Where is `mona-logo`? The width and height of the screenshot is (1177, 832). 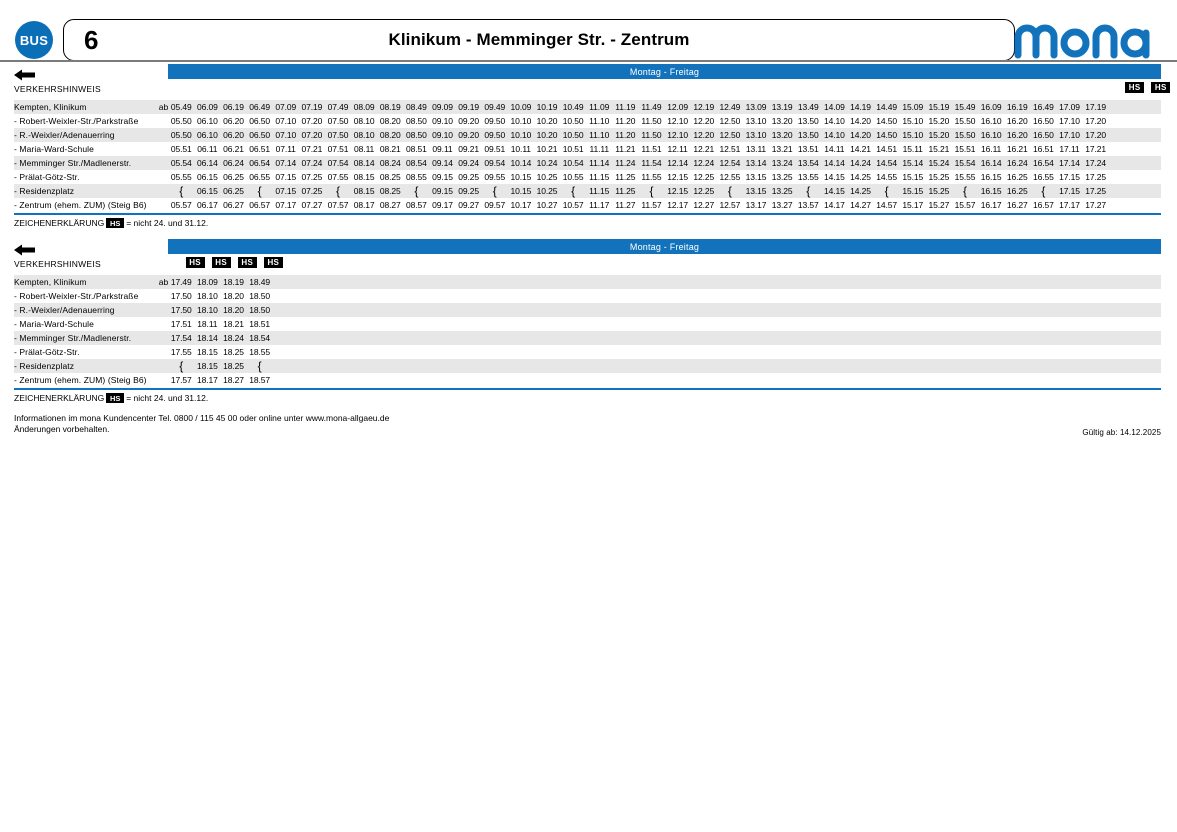
mona-logo is located at coordinates (1087, 37).